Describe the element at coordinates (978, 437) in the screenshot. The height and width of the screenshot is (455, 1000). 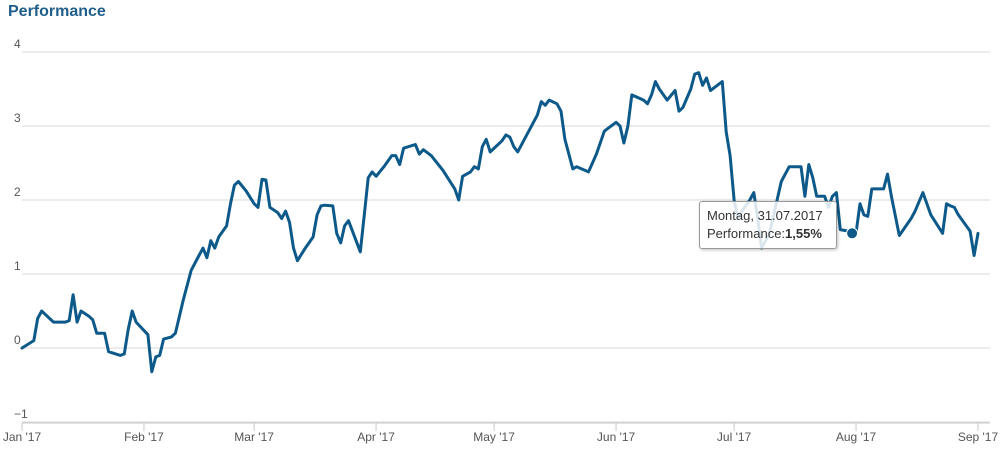
I see `x-tick-label: Sep '17` at that location.